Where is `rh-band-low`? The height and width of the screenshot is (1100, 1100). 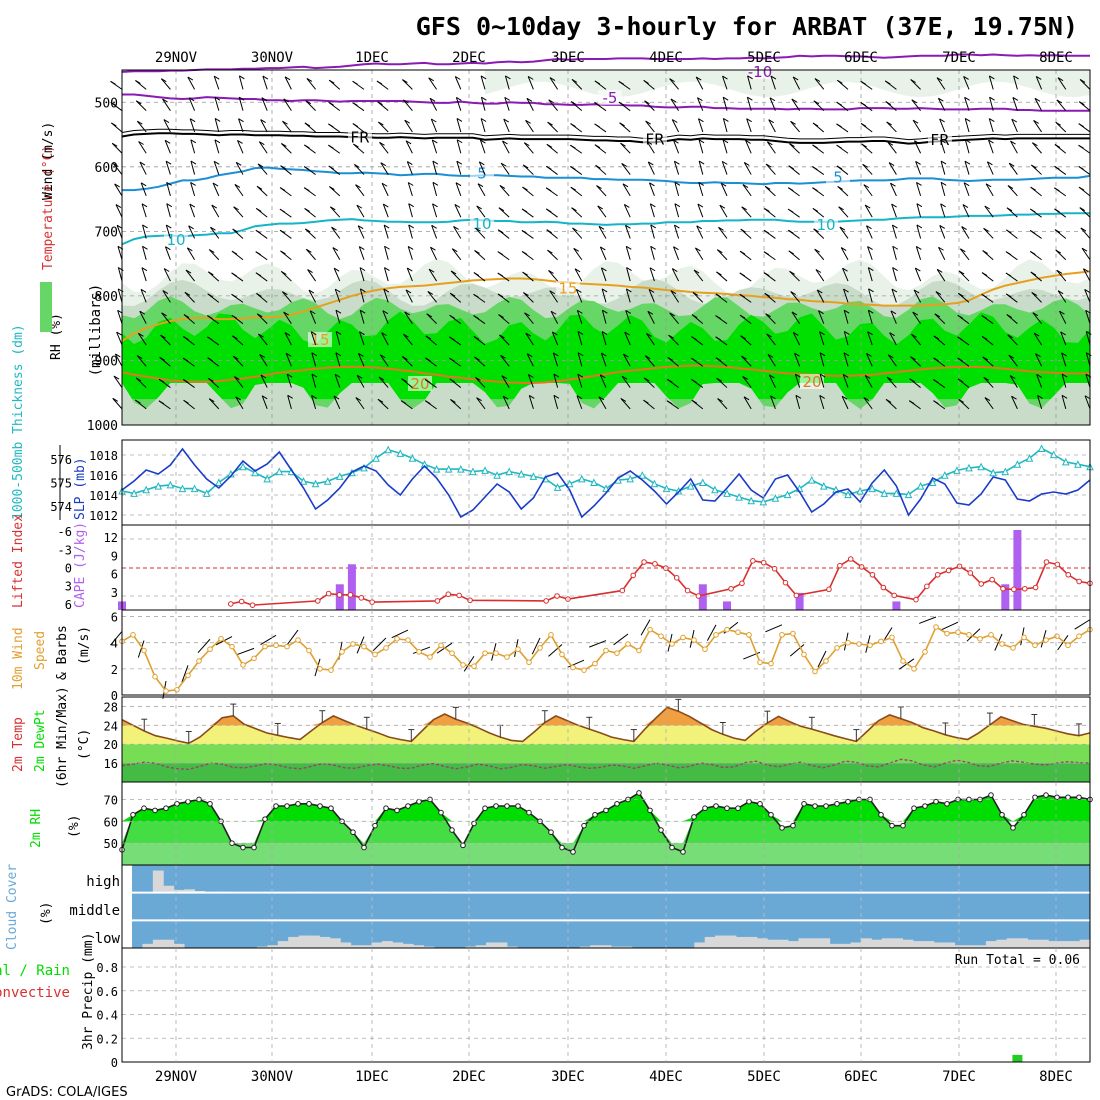
rh-band-low is located at coordinates (606, 404).